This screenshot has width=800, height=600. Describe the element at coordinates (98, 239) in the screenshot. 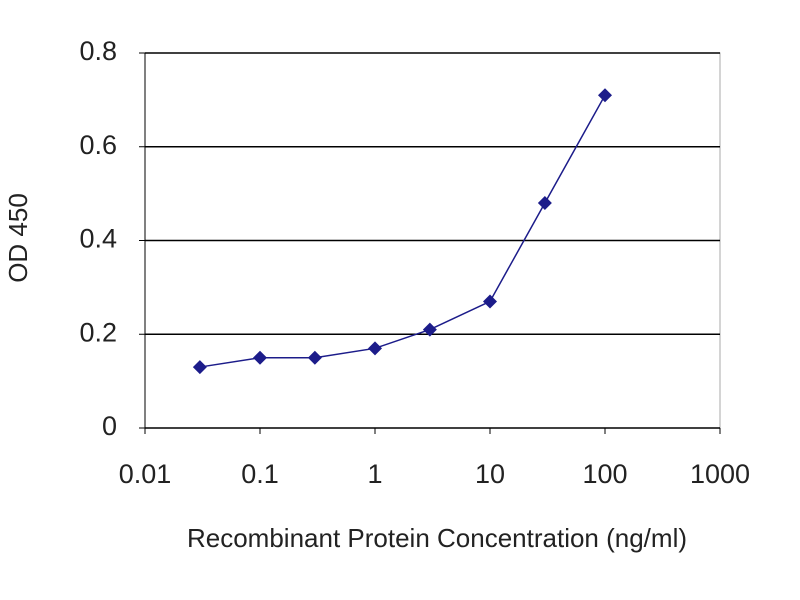

I see `y-tick-label: 0.4` at that location.